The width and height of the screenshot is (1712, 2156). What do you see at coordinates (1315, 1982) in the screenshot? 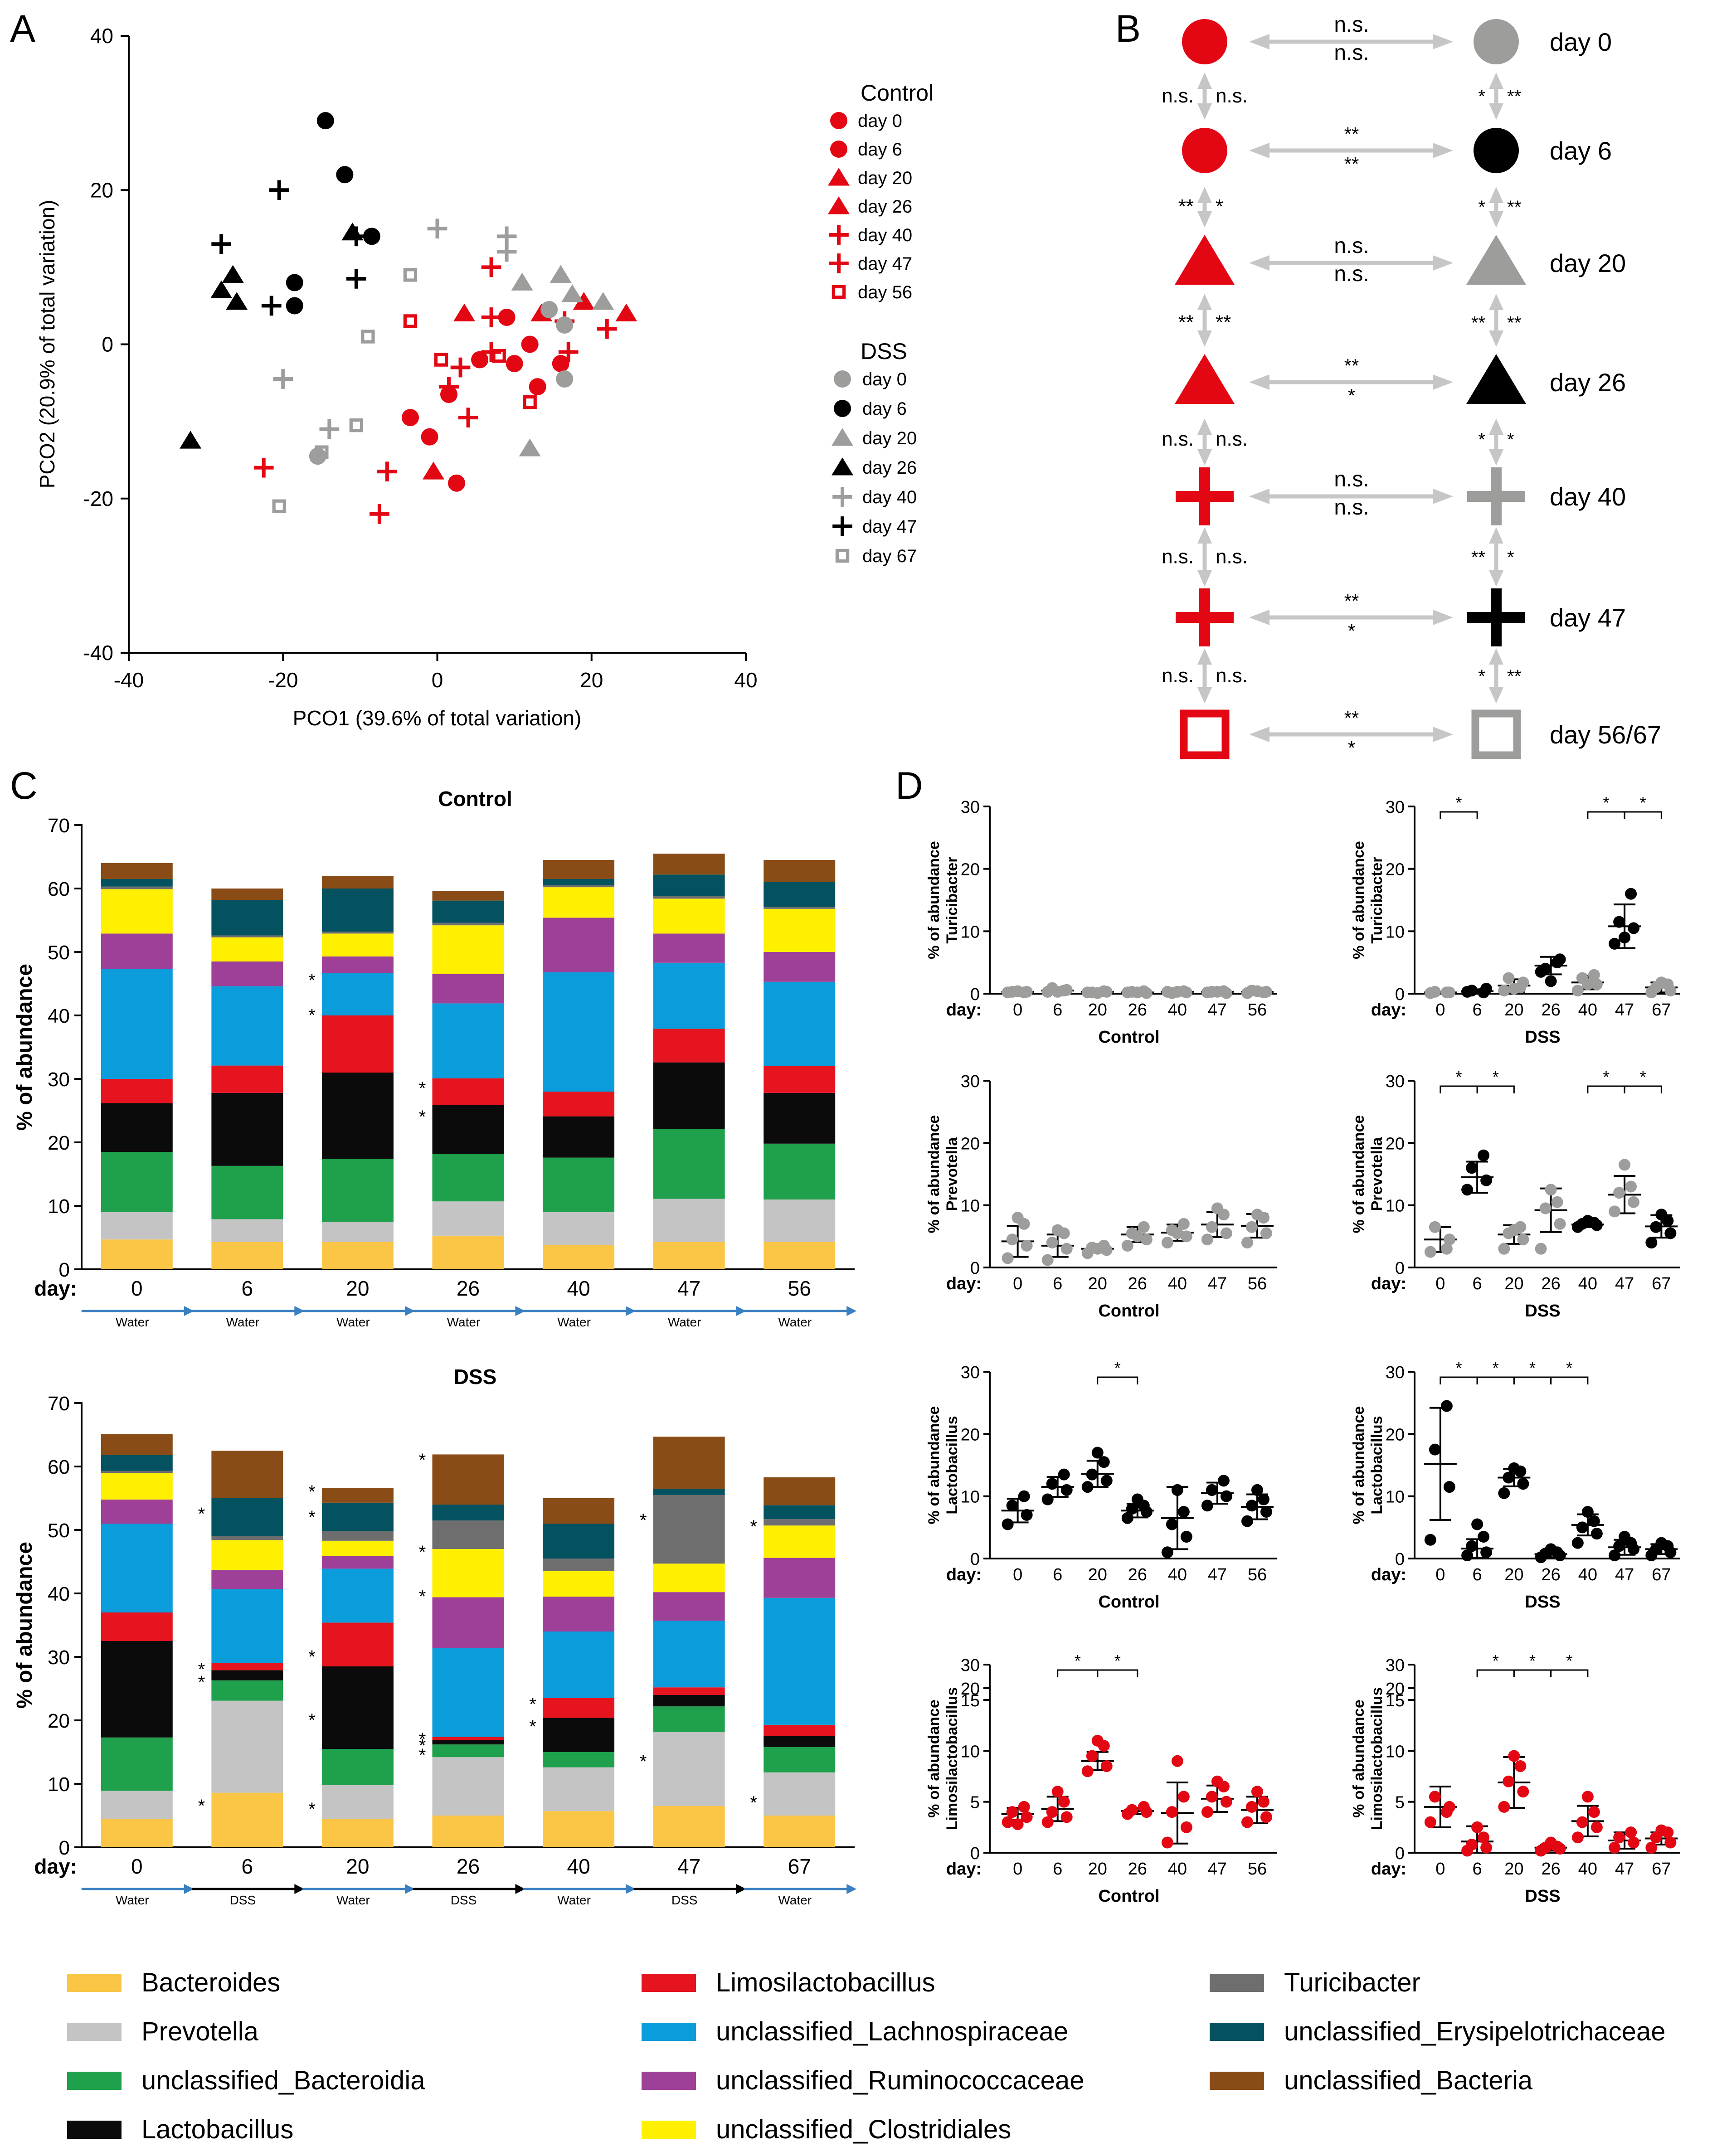
I see `legend-item: Turicibacter` at bounding box center [1315, 1982].